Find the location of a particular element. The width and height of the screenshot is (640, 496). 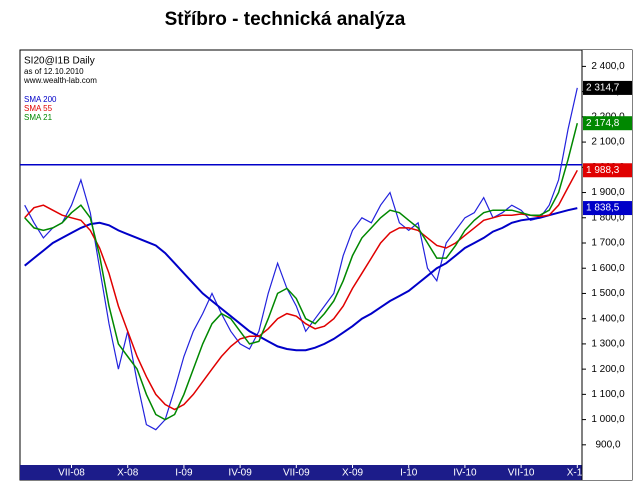

x-tick-label: X-08 is located at coordinates (128, 473).